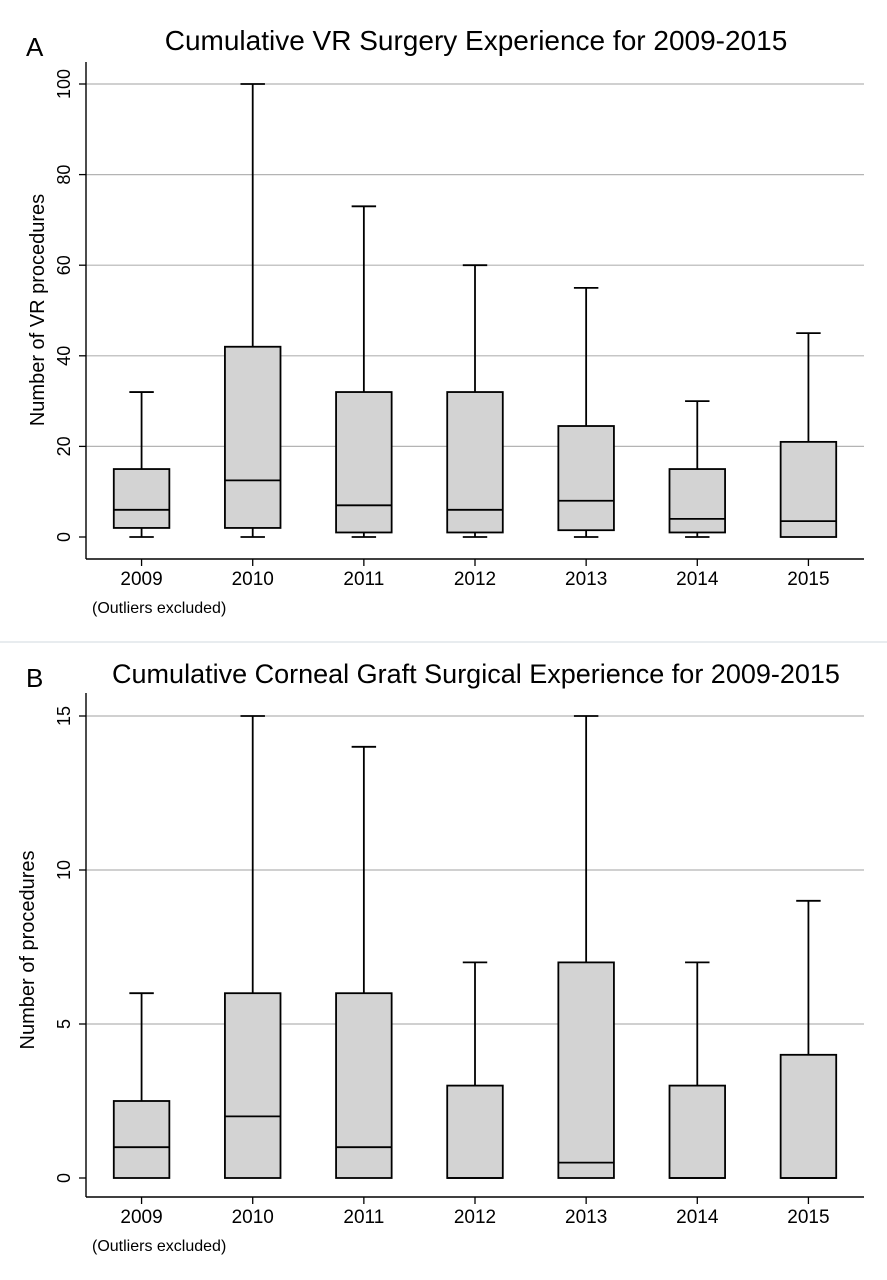 This screenshot has height=1280, width=887. What do you see at coordinates (64, 265) in the screenshot?
I see `y-tick-label-a: 60` at bounding box center [64, 265].